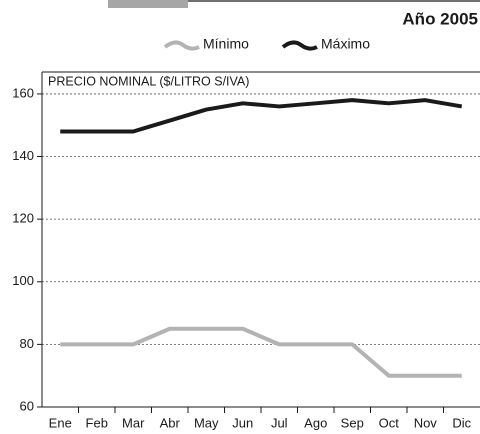 The height and width of the screenshot is (434, 480). What do you see at coordinates (345, 44) in the screenshot?
I see `legend-label: Máximo` at bounding box center [345, 44].